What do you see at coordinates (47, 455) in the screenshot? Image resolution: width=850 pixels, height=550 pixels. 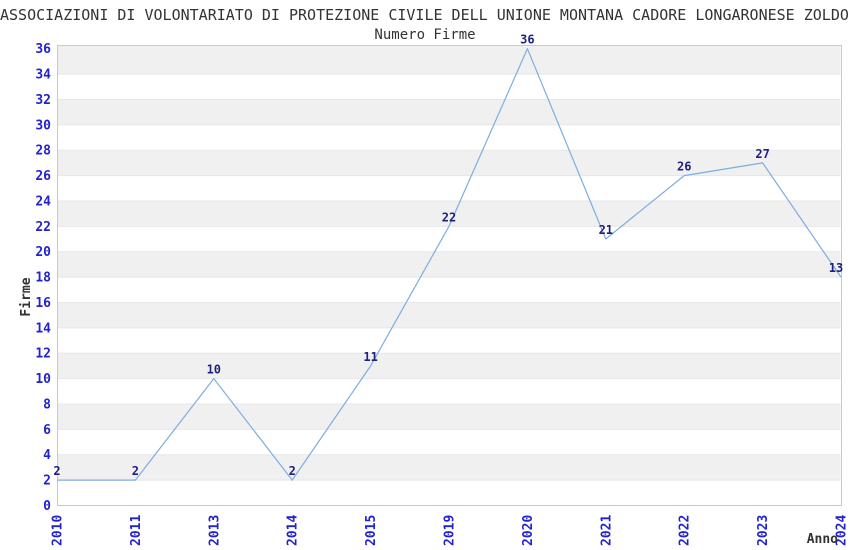 I see `y-tick-label: 4` at bounding box center [47, 455].